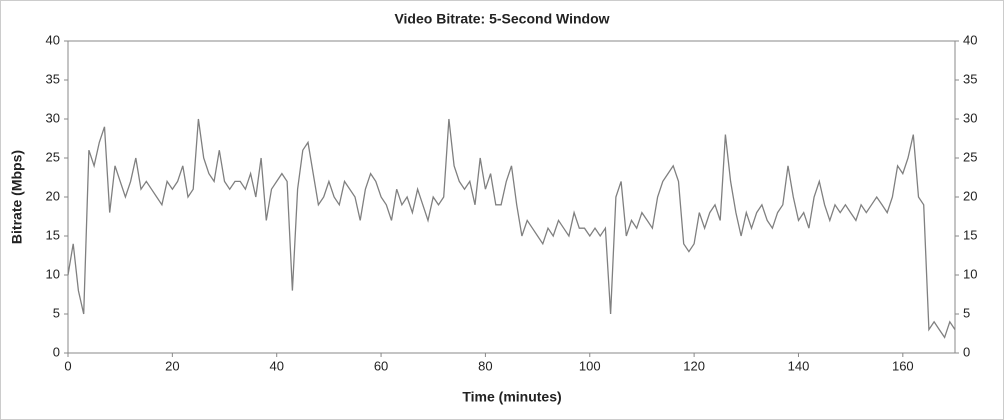 The width and height of the screenshot is (1004, 420). What do you see at coordinates (53, 273) in the screenshot?
I see `y-tick-label: 10` at bounding box center [53, 273].